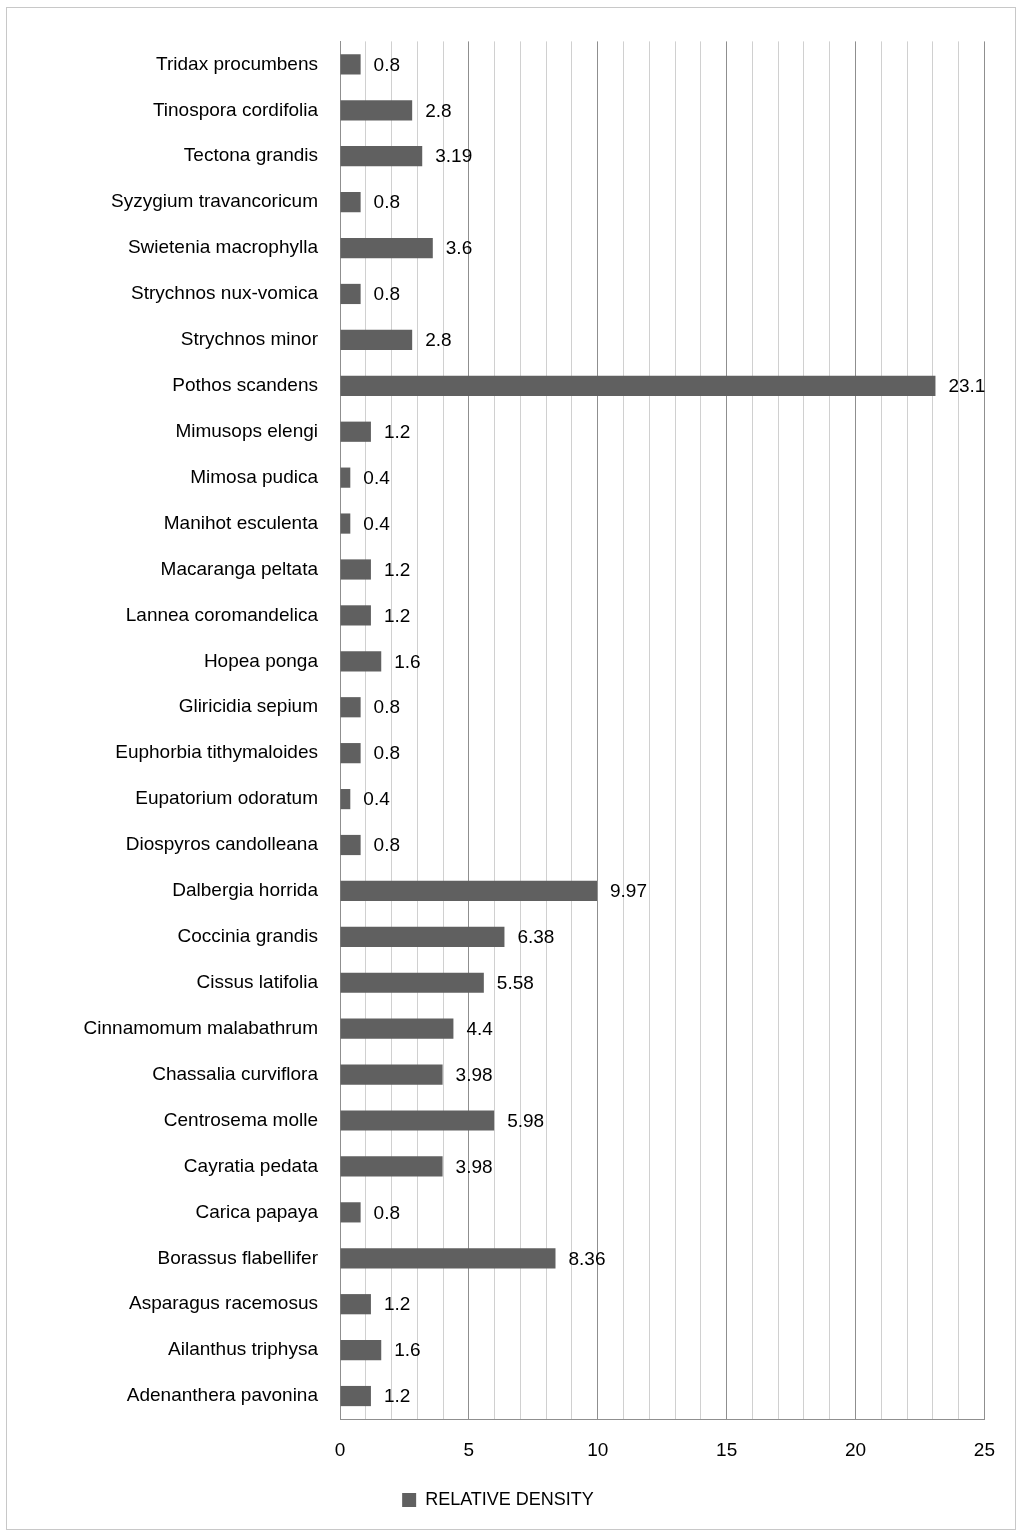 The image size is (1018, 1532). What do you see at coordinates (257, 981) in the screenshot?
I see `y-tick-label: Cissus latifolia` at bounding box center [257, 981].